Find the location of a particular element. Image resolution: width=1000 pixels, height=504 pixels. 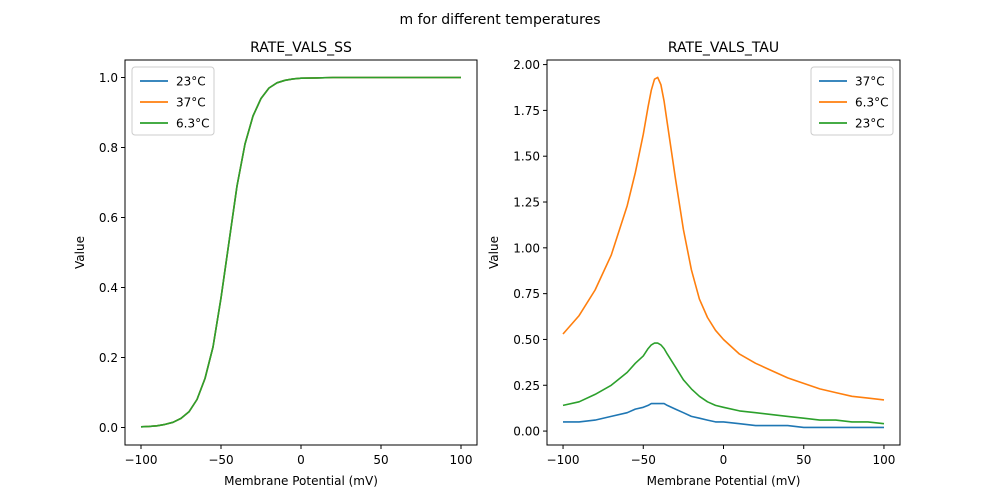

y-tick-label: 0.2 is located at coordinates (108, 358).